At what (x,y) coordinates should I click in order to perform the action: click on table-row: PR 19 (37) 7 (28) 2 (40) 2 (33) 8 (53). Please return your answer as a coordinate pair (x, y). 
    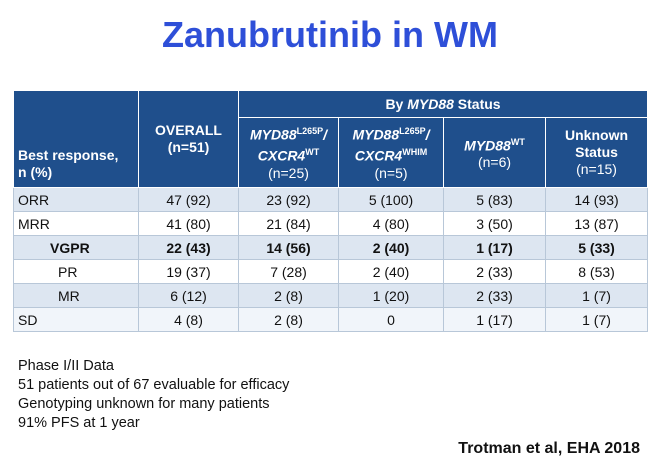
    Looking at the image, I should click on (331, 271).